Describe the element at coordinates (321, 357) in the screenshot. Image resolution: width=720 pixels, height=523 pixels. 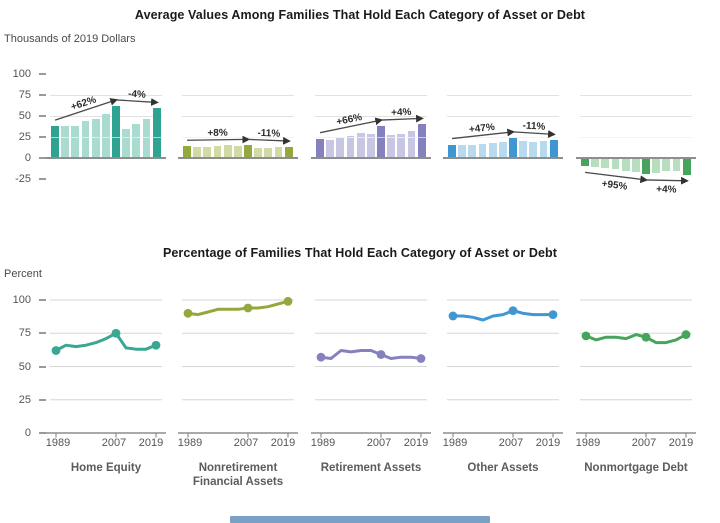
I see `data-point-1989` at that location.